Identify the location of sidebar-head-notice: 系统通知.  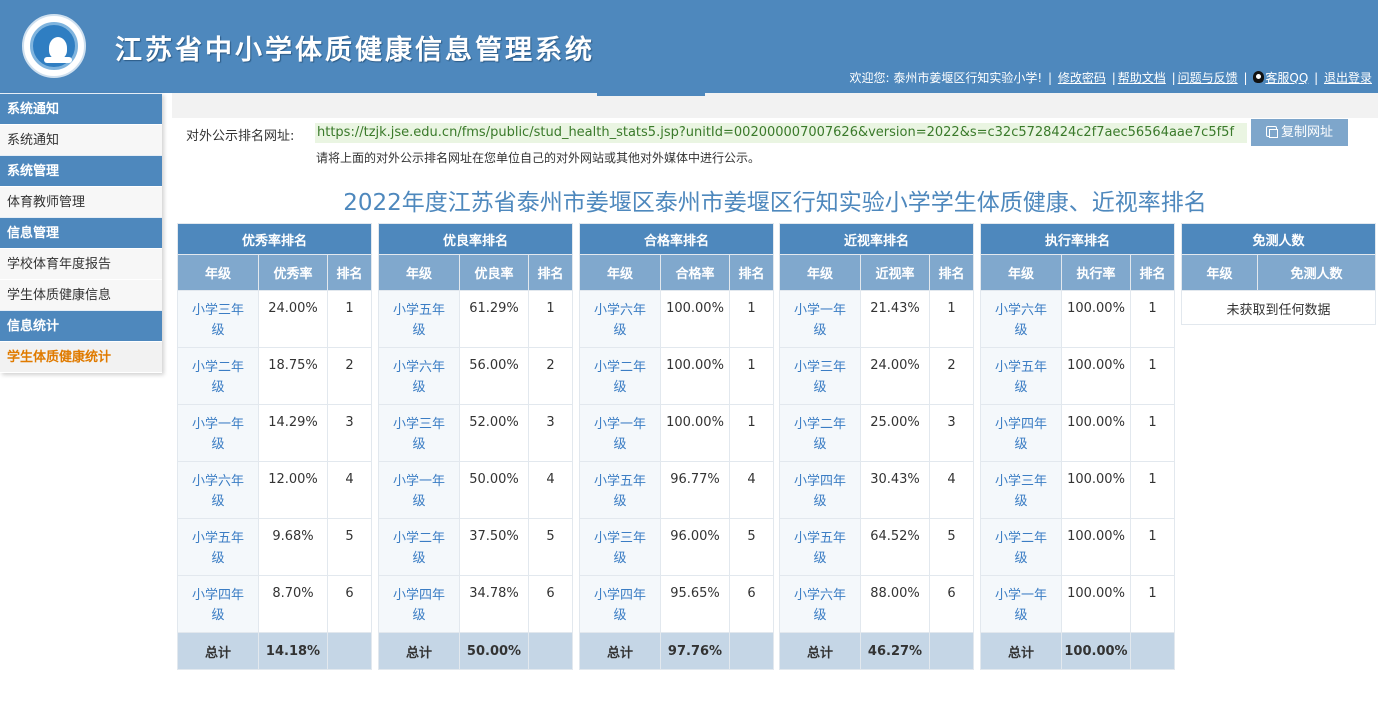
(81, 108).